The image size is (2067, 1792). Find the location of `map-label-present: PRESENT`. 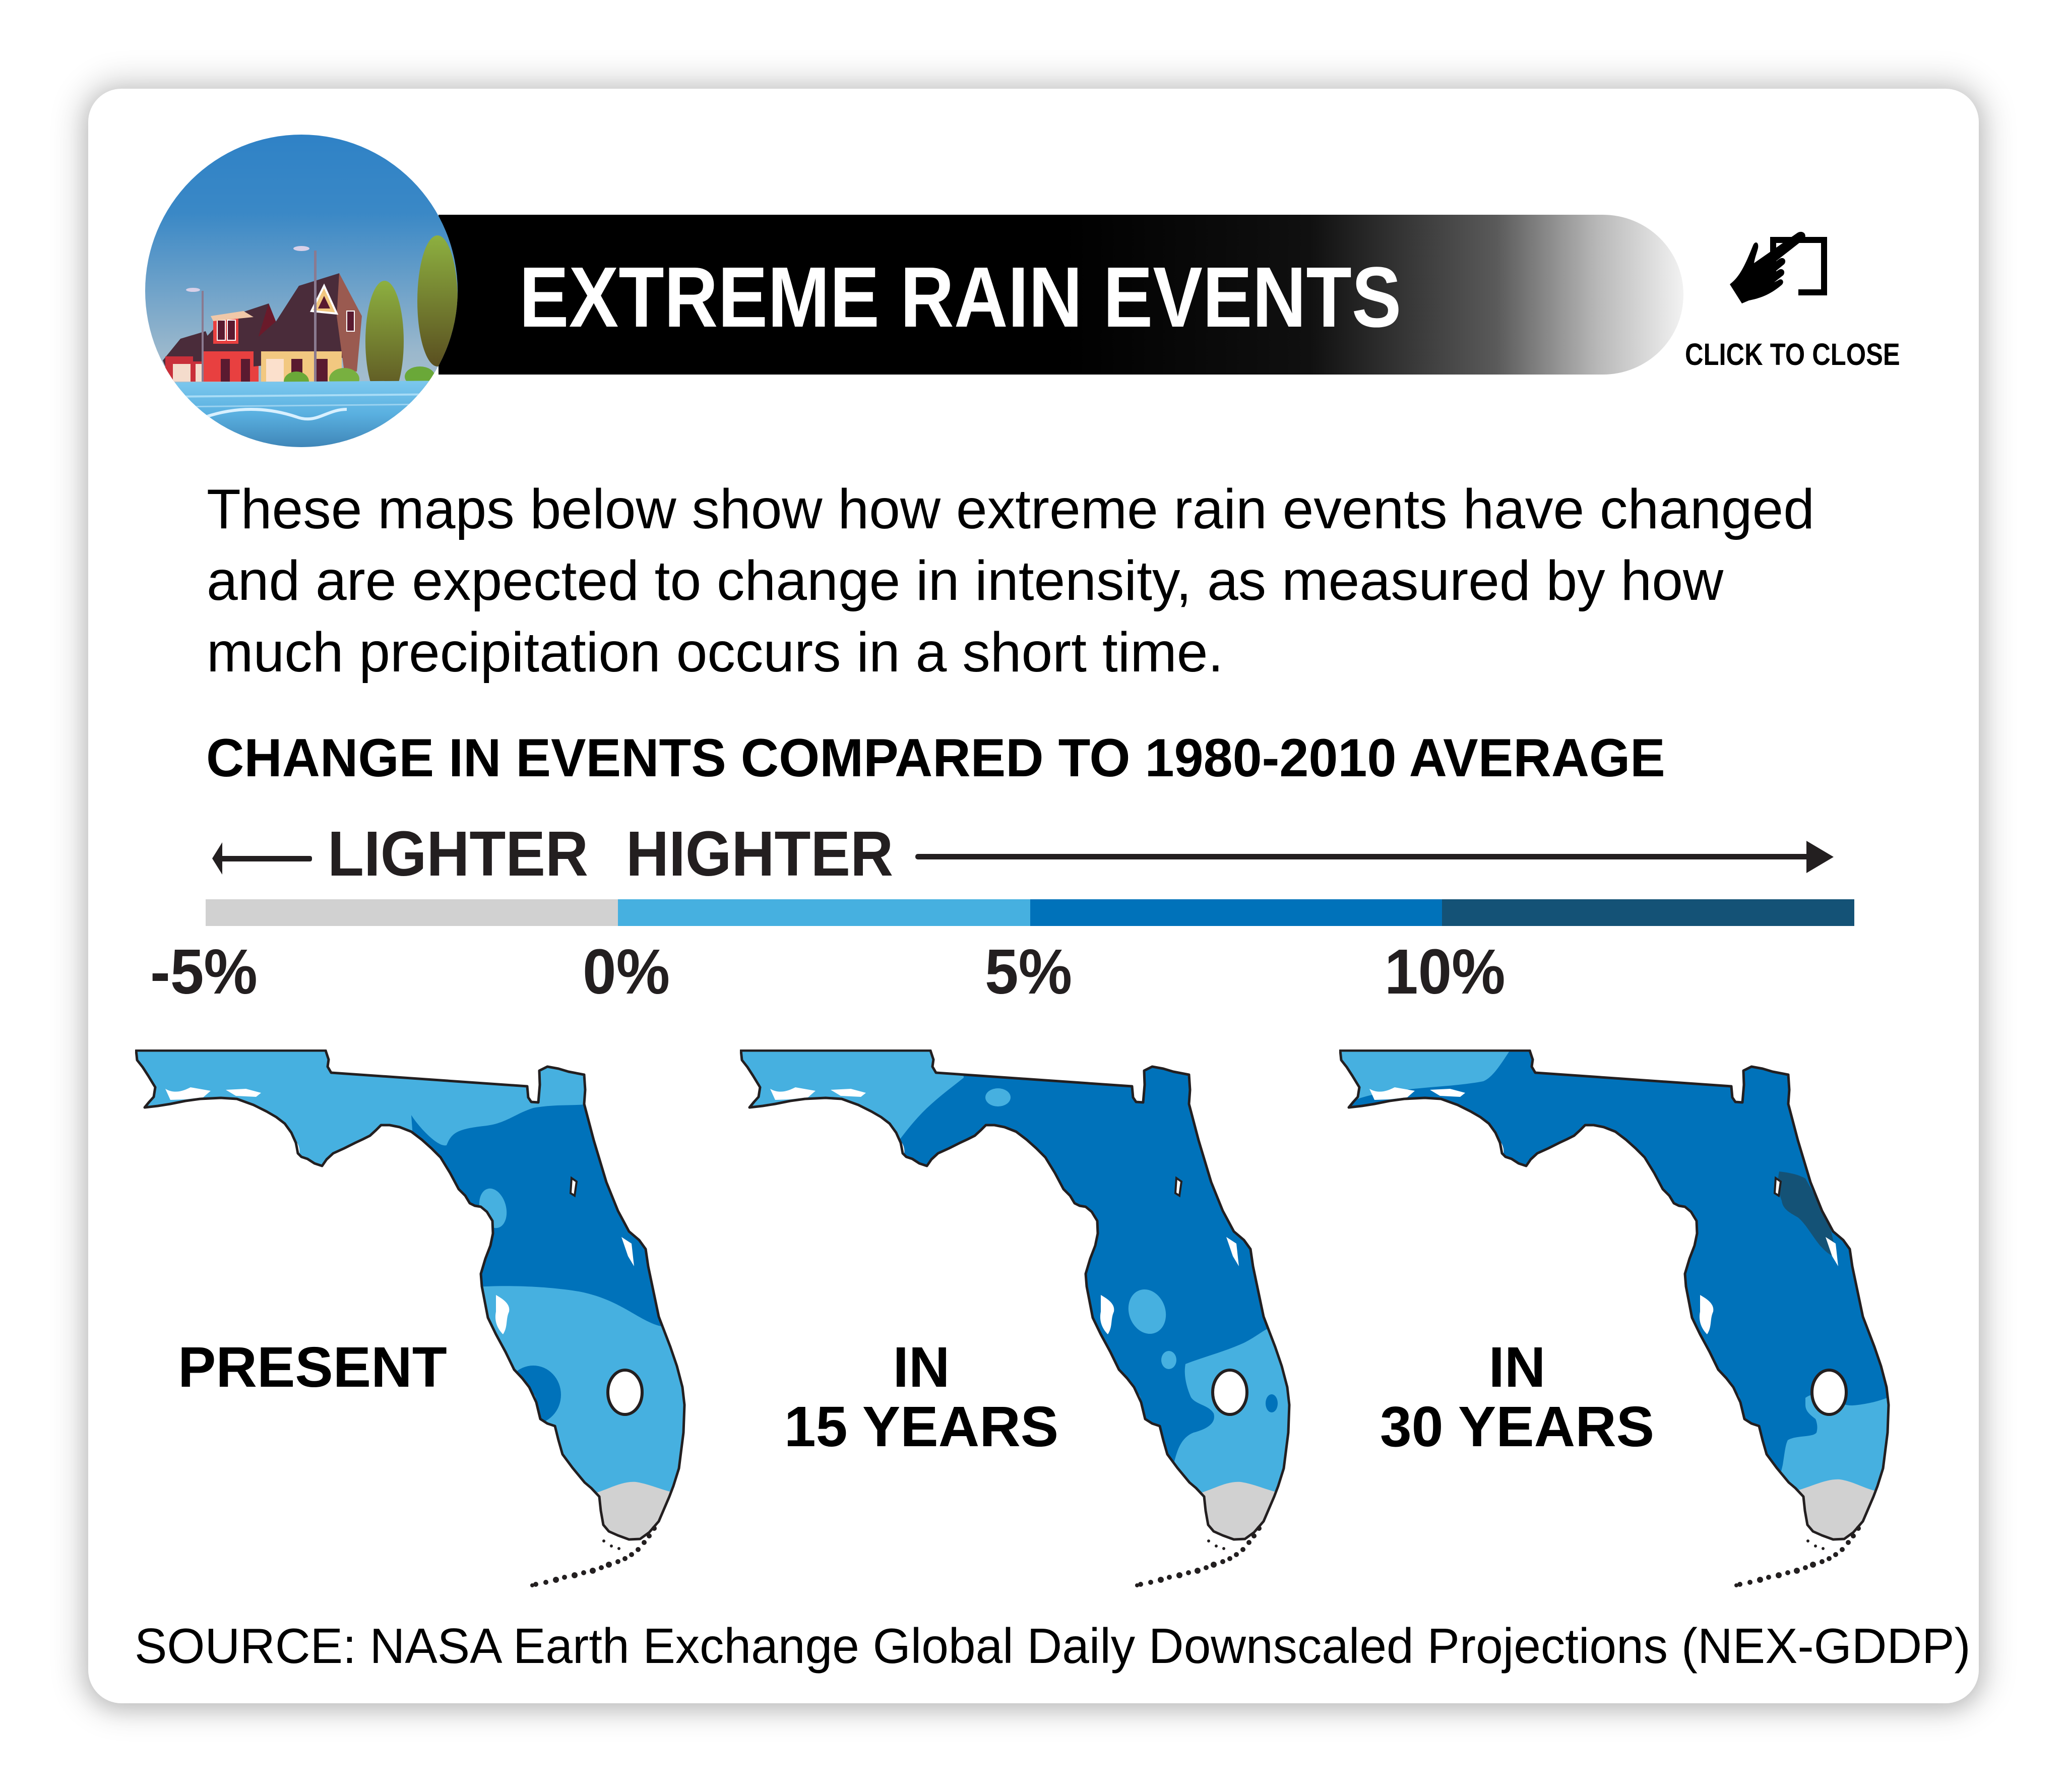

map-label-present: PRESENT is located at coordinates (312, 1367).